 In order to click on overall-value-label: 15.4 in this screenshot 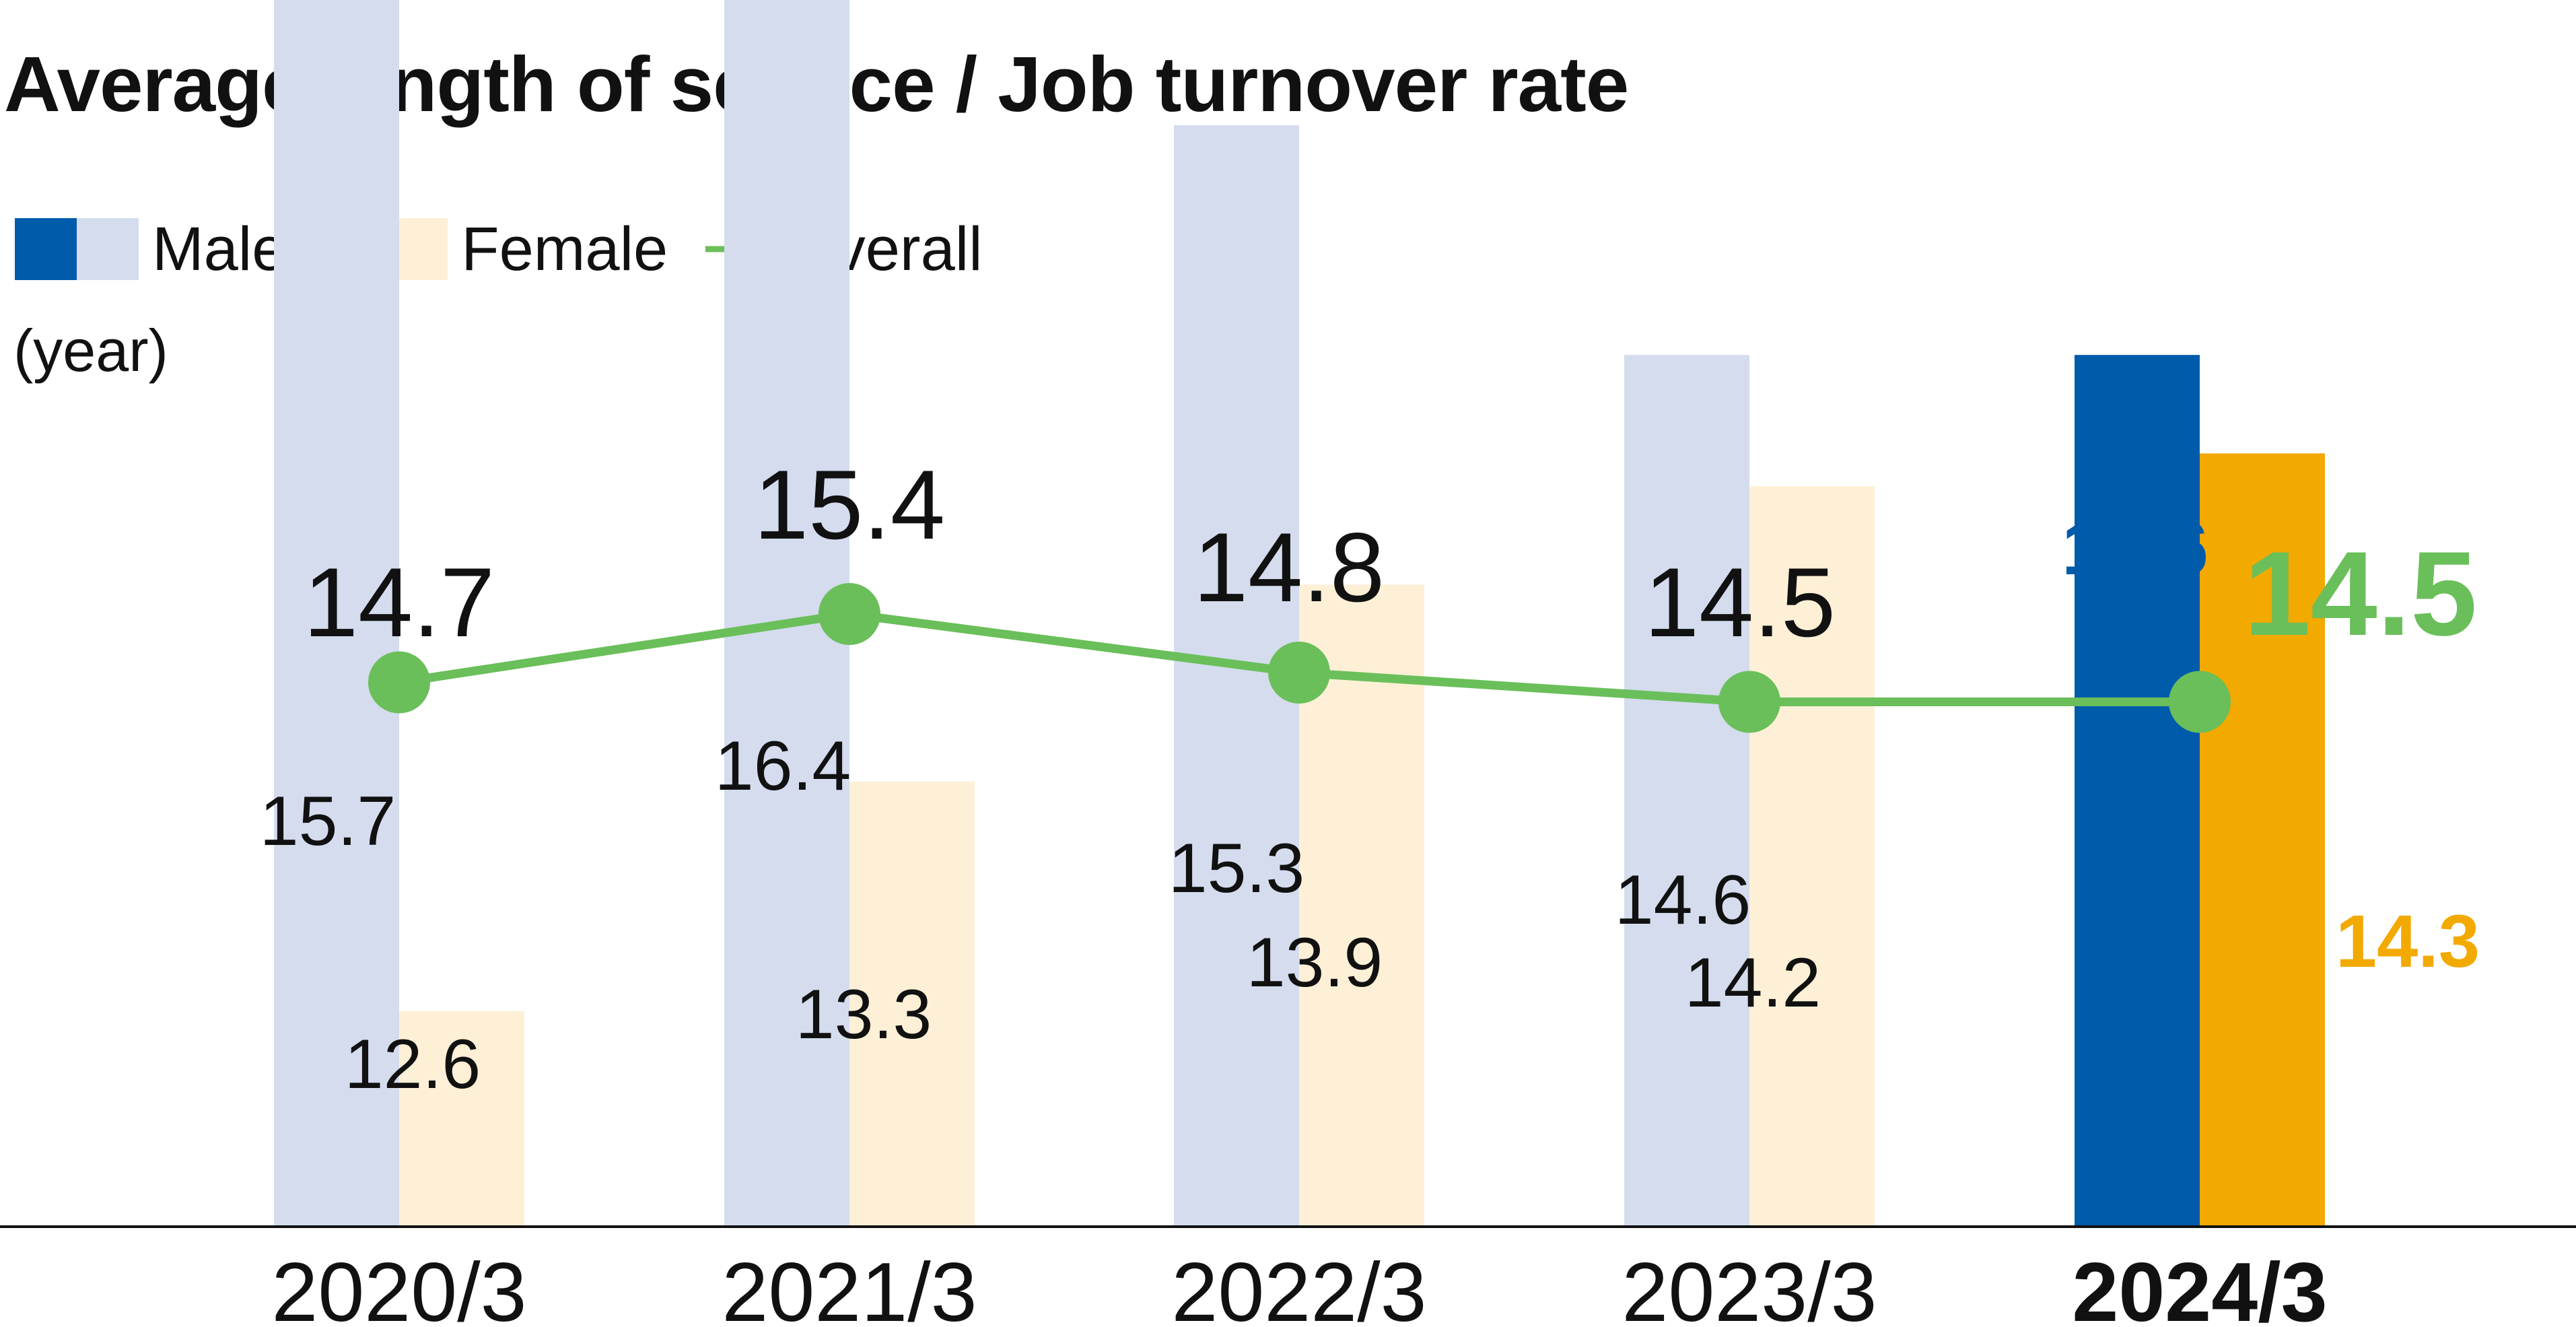, I will do `click(849, 504)`.